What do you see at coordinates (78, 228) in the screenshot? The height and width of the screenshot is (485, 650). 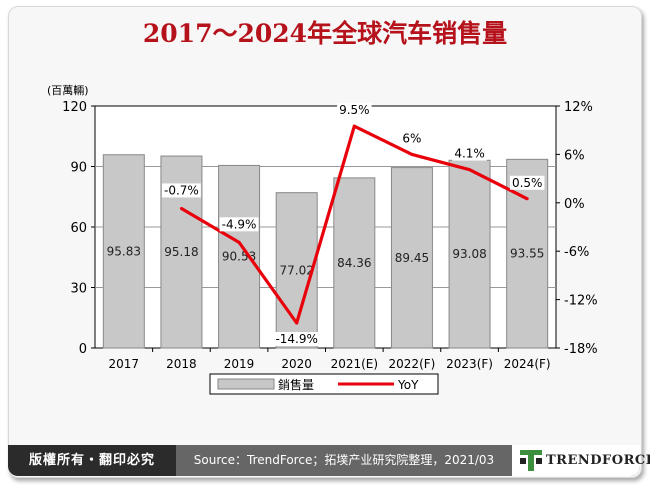 I see `left-axis-tick-label: 60` at bounding box center [78, 228].